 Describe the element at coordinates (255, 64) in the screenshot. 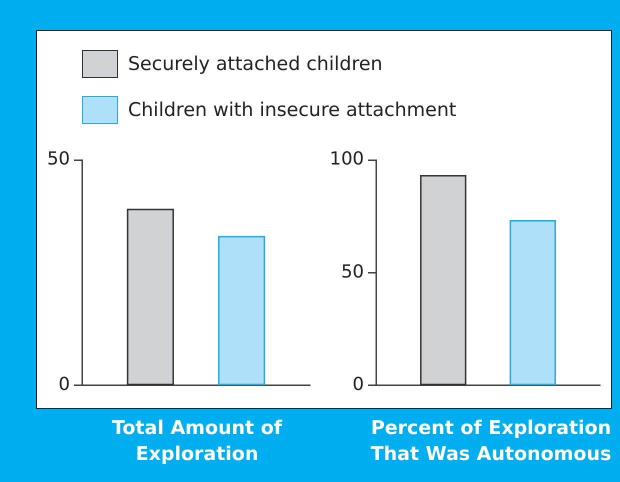

I see `legend-label: Securely attached children` at that location.